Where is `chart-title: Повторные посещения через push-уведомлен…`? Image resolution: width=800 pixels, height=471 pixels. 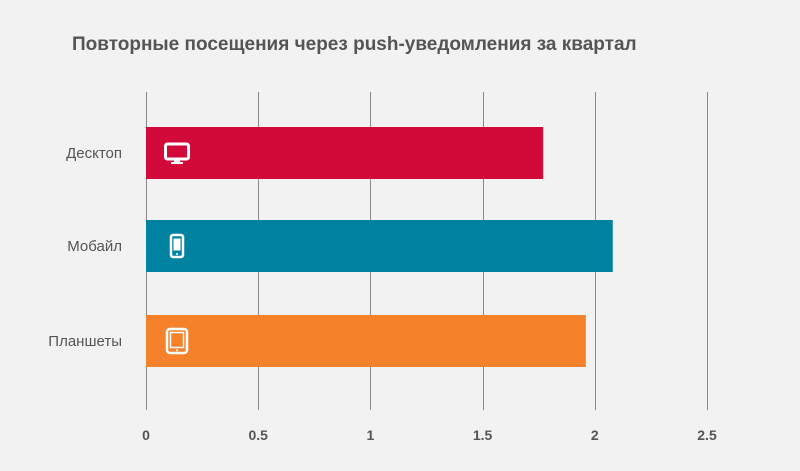 chart-title: Повторные посещения через push-уведомлен… is located at coordinates (354, 44).